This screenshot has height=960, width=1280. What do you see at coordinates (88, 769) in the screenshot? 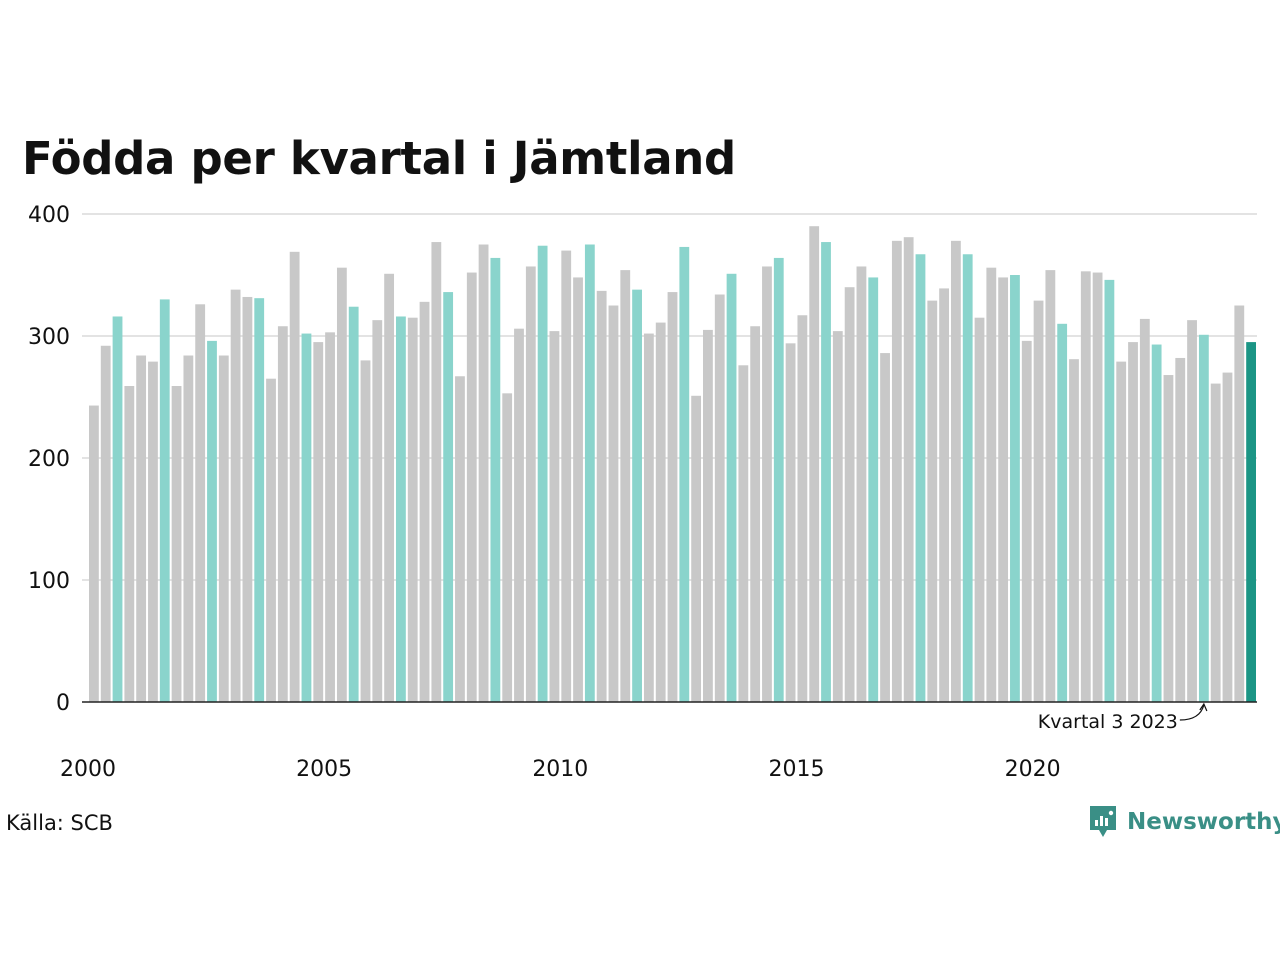
I see `x-tick-label: 2000` at bounding box center [88, 769].